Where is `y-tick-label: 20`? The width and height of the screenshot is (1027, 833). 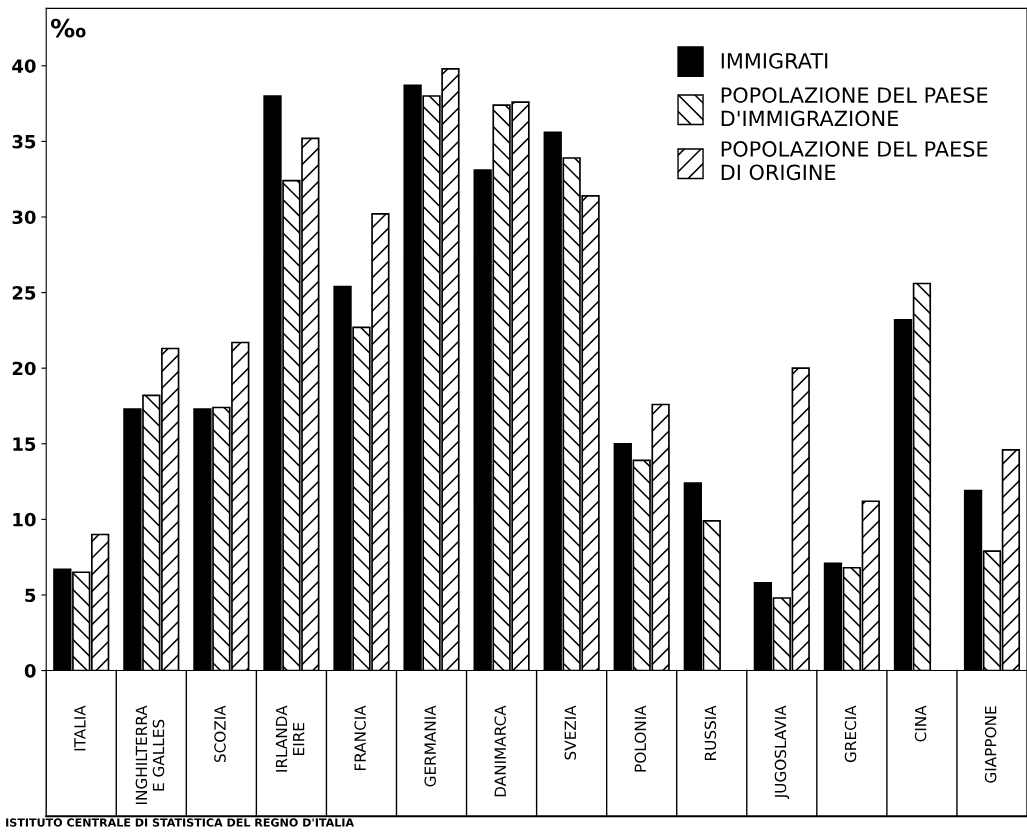 y-tick-label: 20 is located at coordinates (24, 368).